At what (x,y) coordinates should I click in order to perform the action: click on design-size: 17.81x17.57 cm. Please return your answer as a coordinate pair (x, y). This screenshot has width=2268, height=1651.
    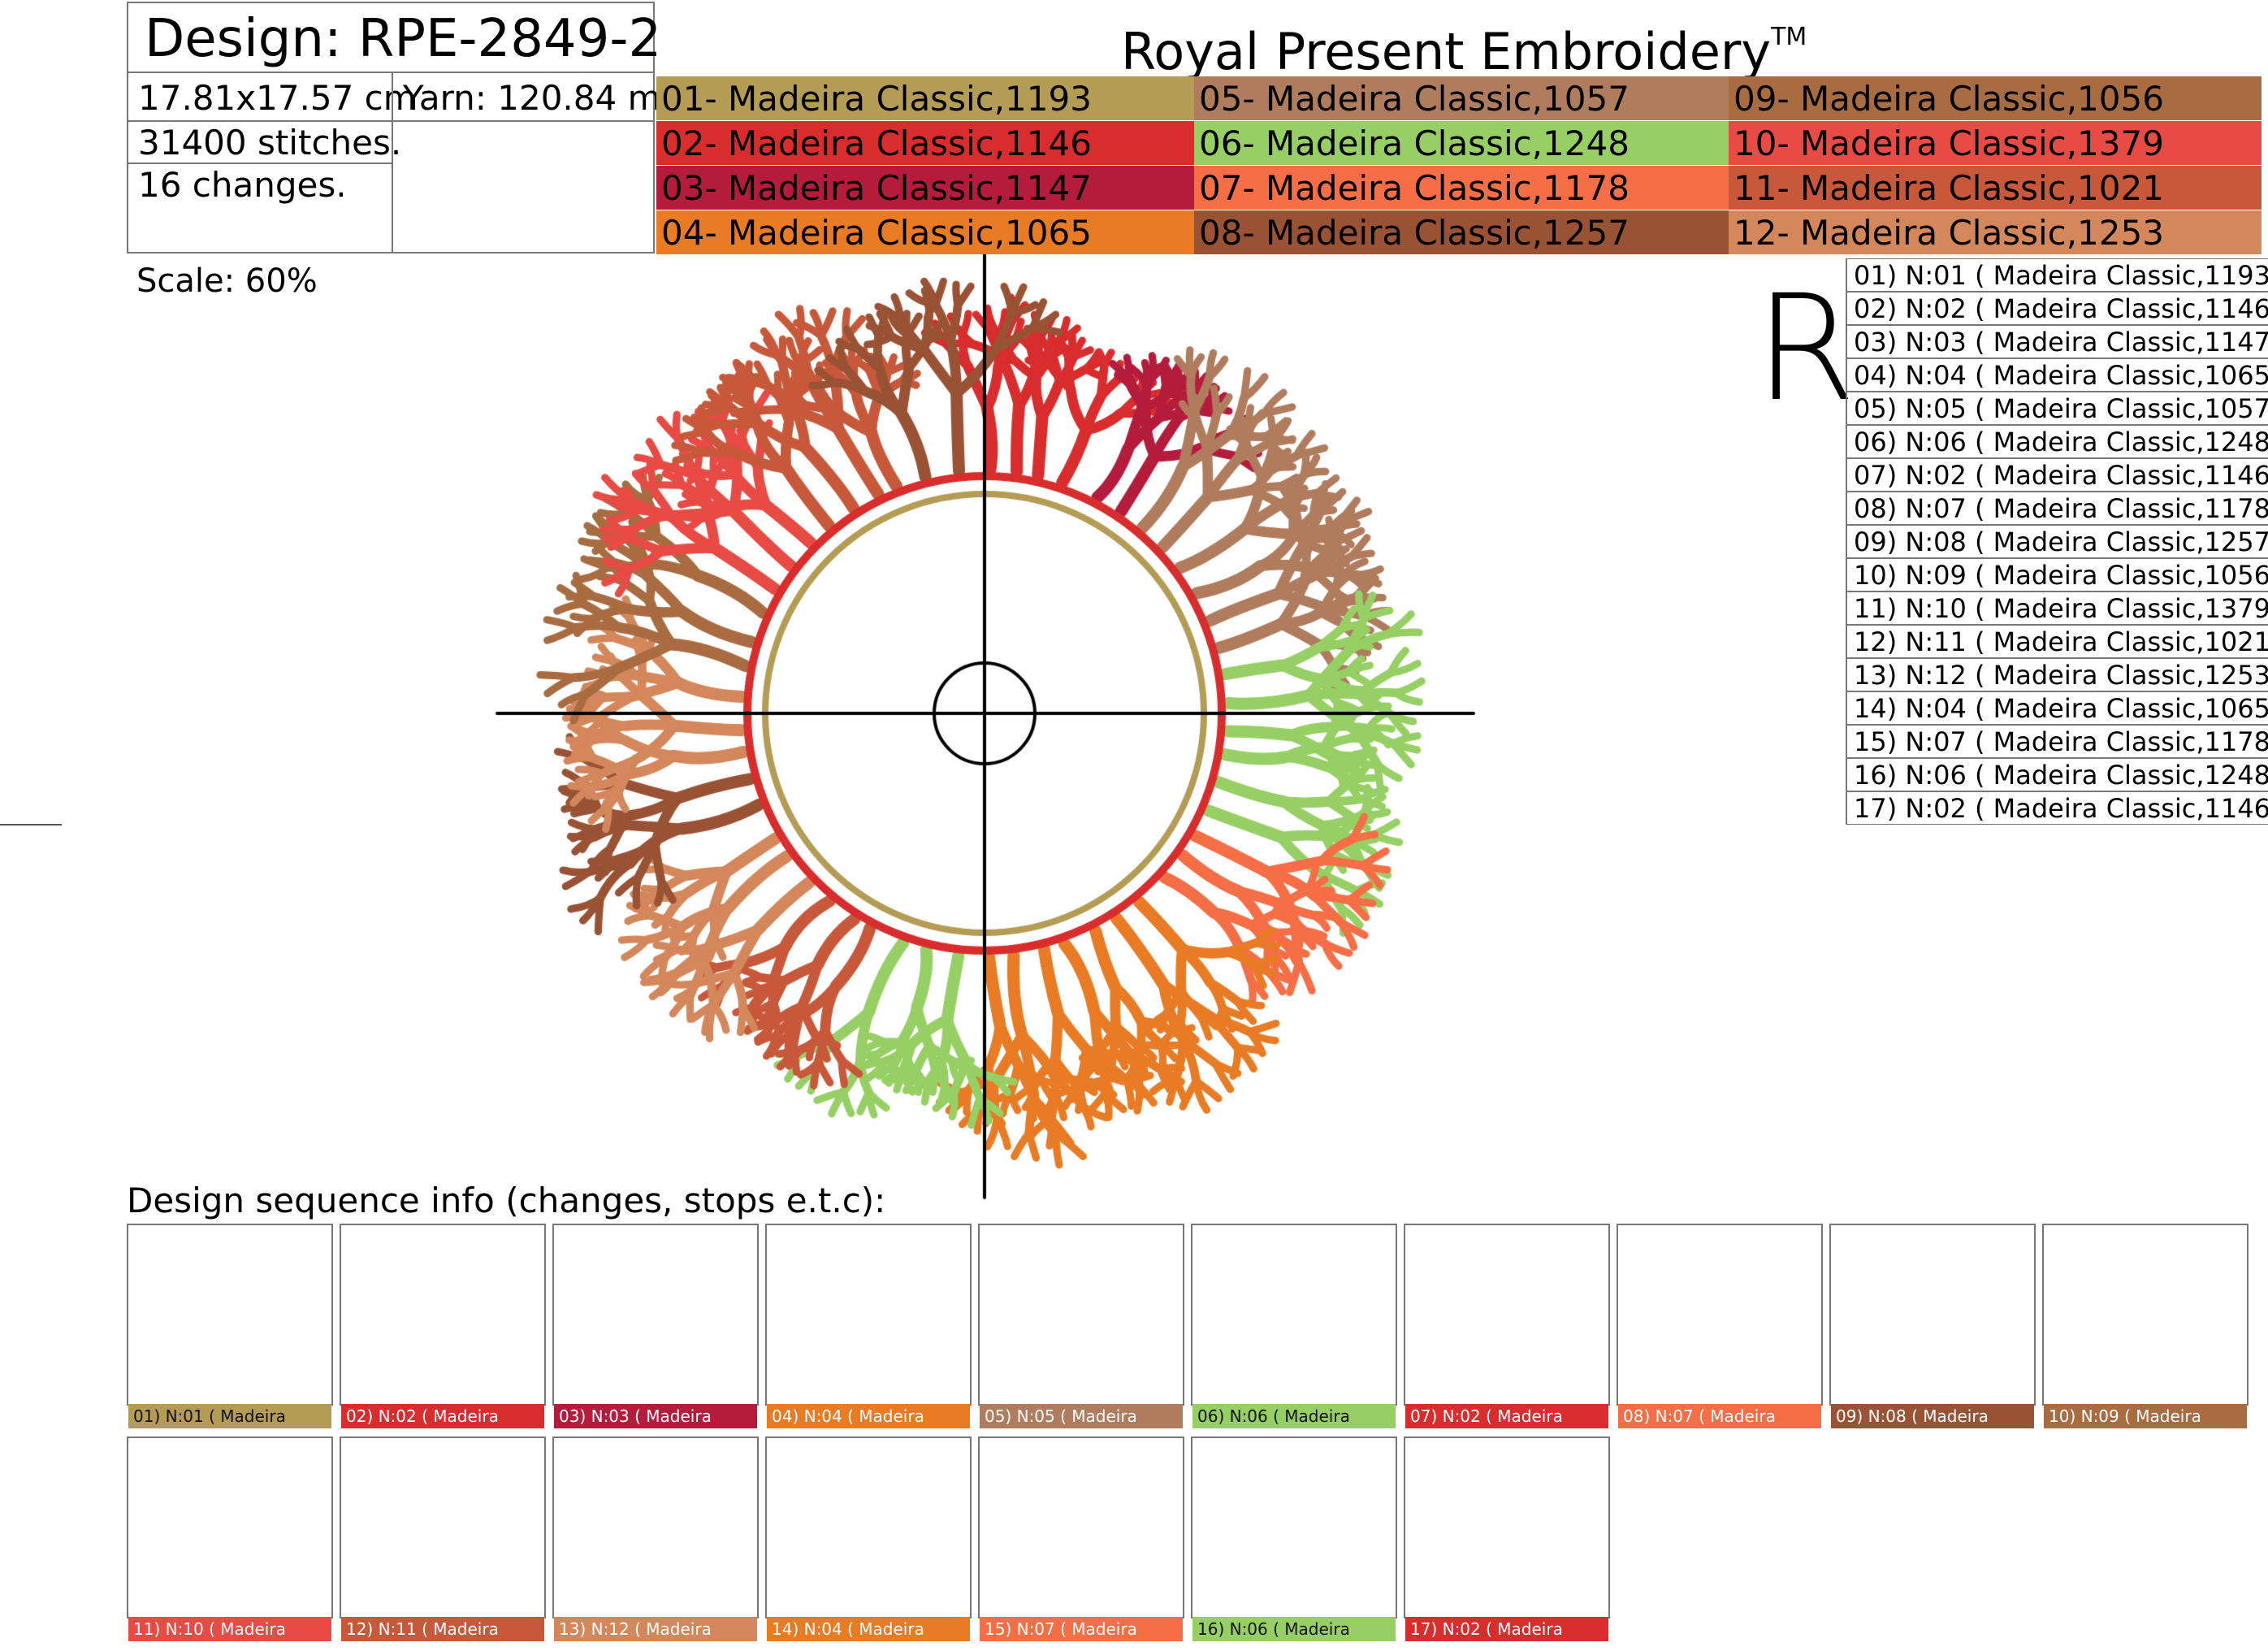
    Looking at the image, I should click on (272, 97).